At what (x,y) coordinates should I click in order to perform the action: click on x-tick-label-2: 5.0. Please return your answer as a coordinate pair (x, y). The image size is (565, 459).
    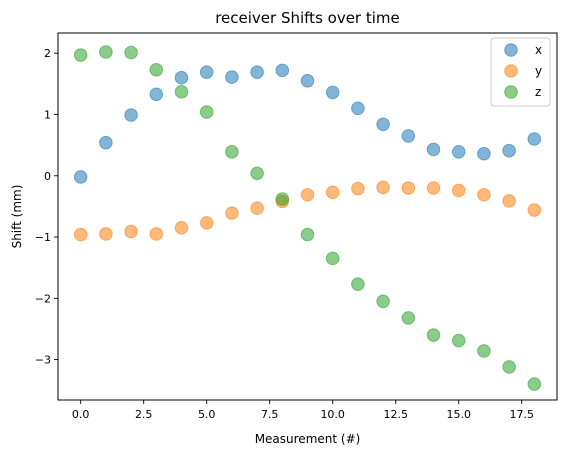
    Looking at the image, I should click on (207, 414).